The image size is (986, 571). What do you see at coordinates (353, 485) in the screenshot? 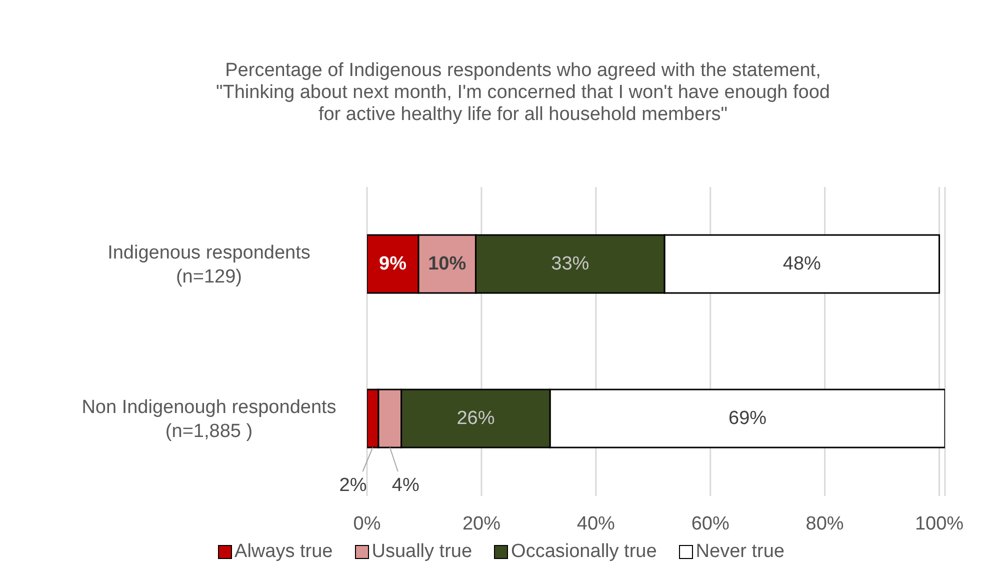
I see `data-label: 2%` at bounding box center [353, 485].